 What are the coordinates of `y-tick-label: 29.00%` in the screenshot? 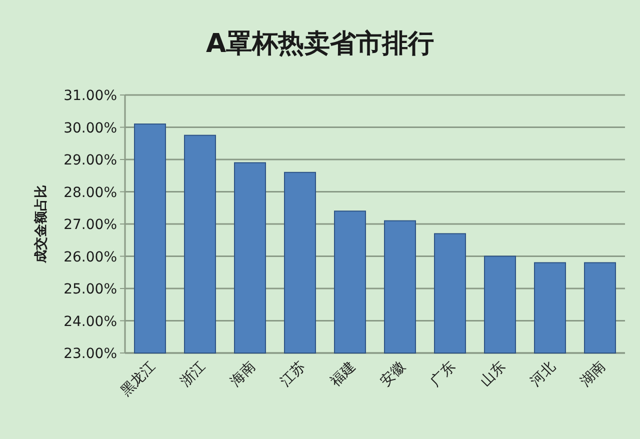 It's located at (90, 160).